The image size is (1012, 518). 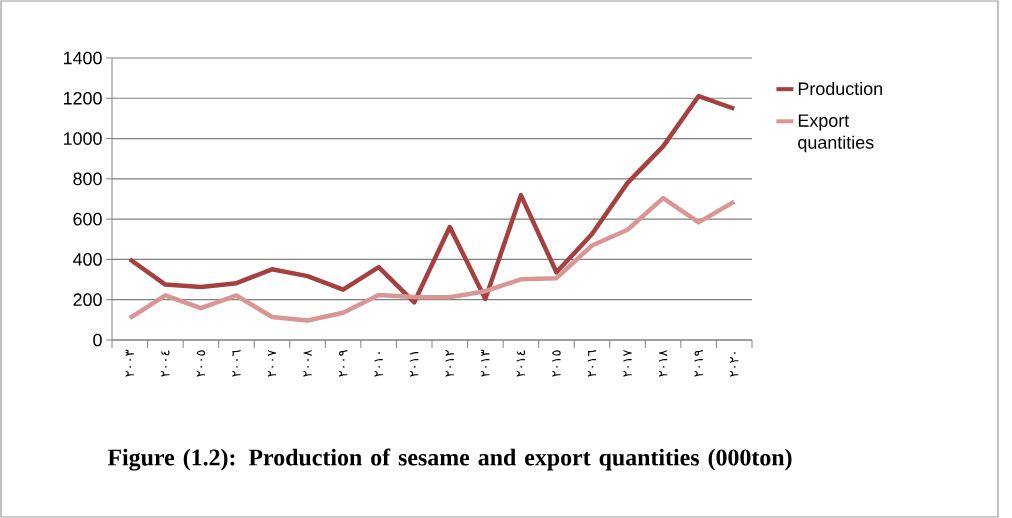 I want to click on x-tick-label: ٢٠٠٣, so click(x=129, y=363).